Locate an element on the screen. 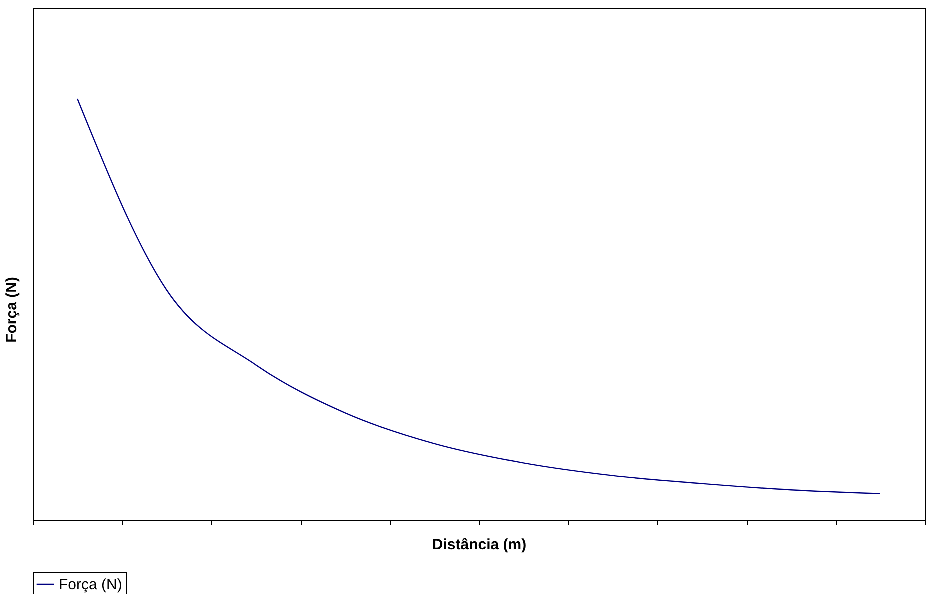  x-axis-title: Distância (m) is located at coordinates (479, 545).